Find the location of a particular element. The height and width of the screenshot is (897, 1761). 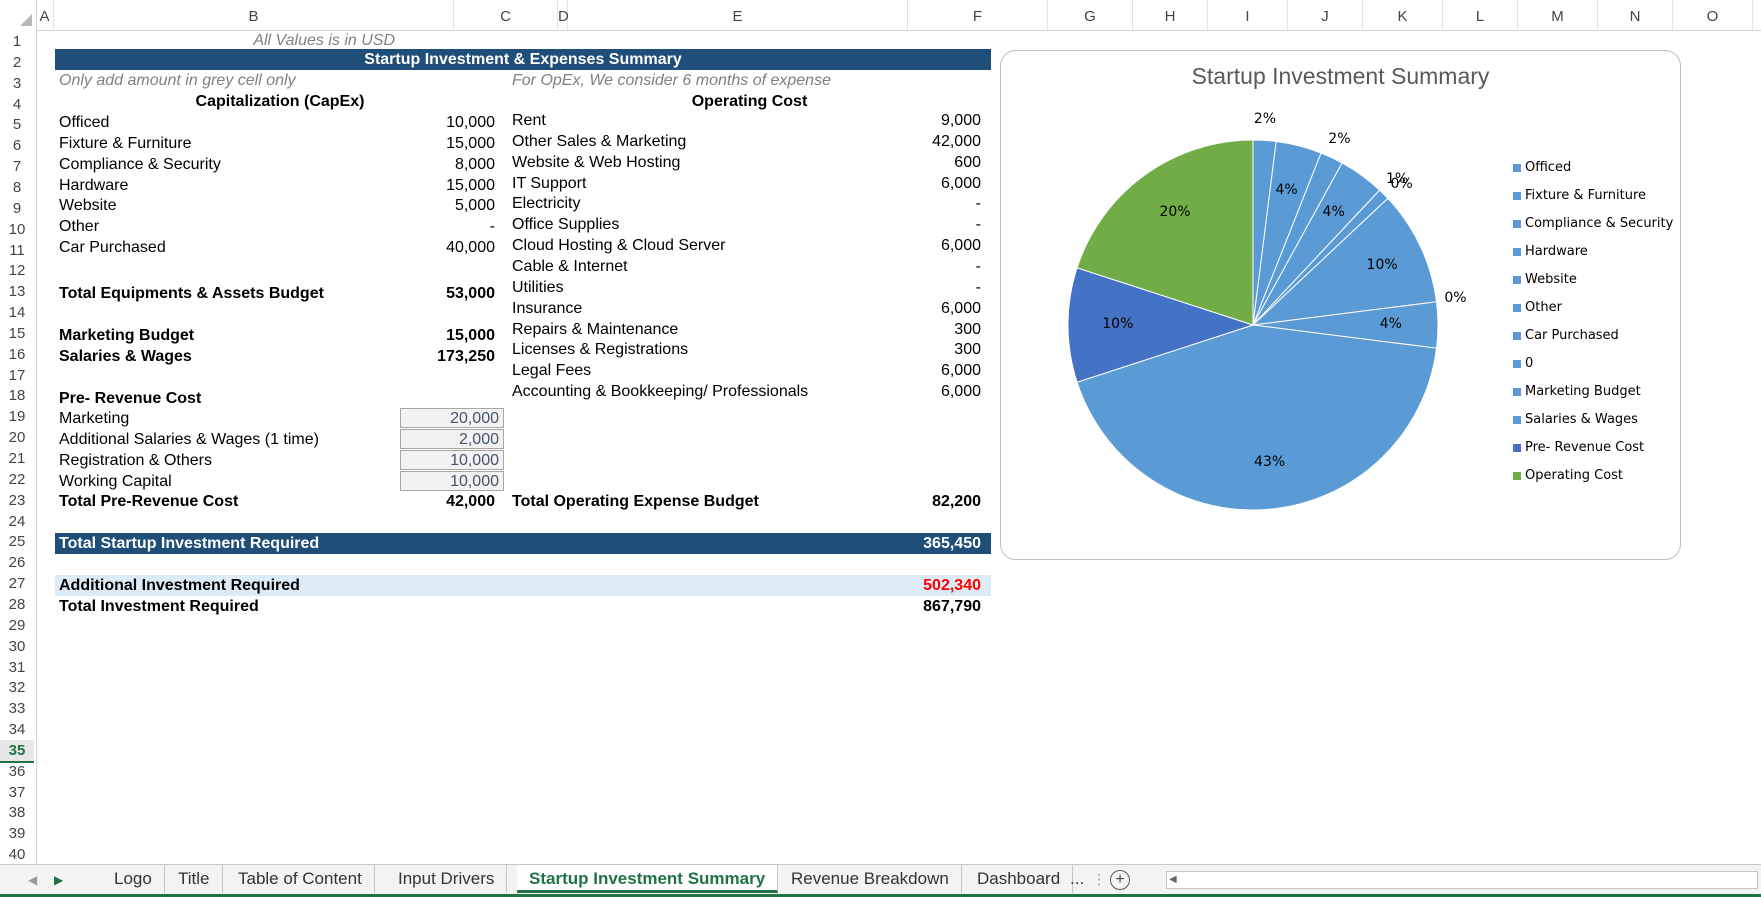

row-header-38: 38 is located at coordinates (17, 813).